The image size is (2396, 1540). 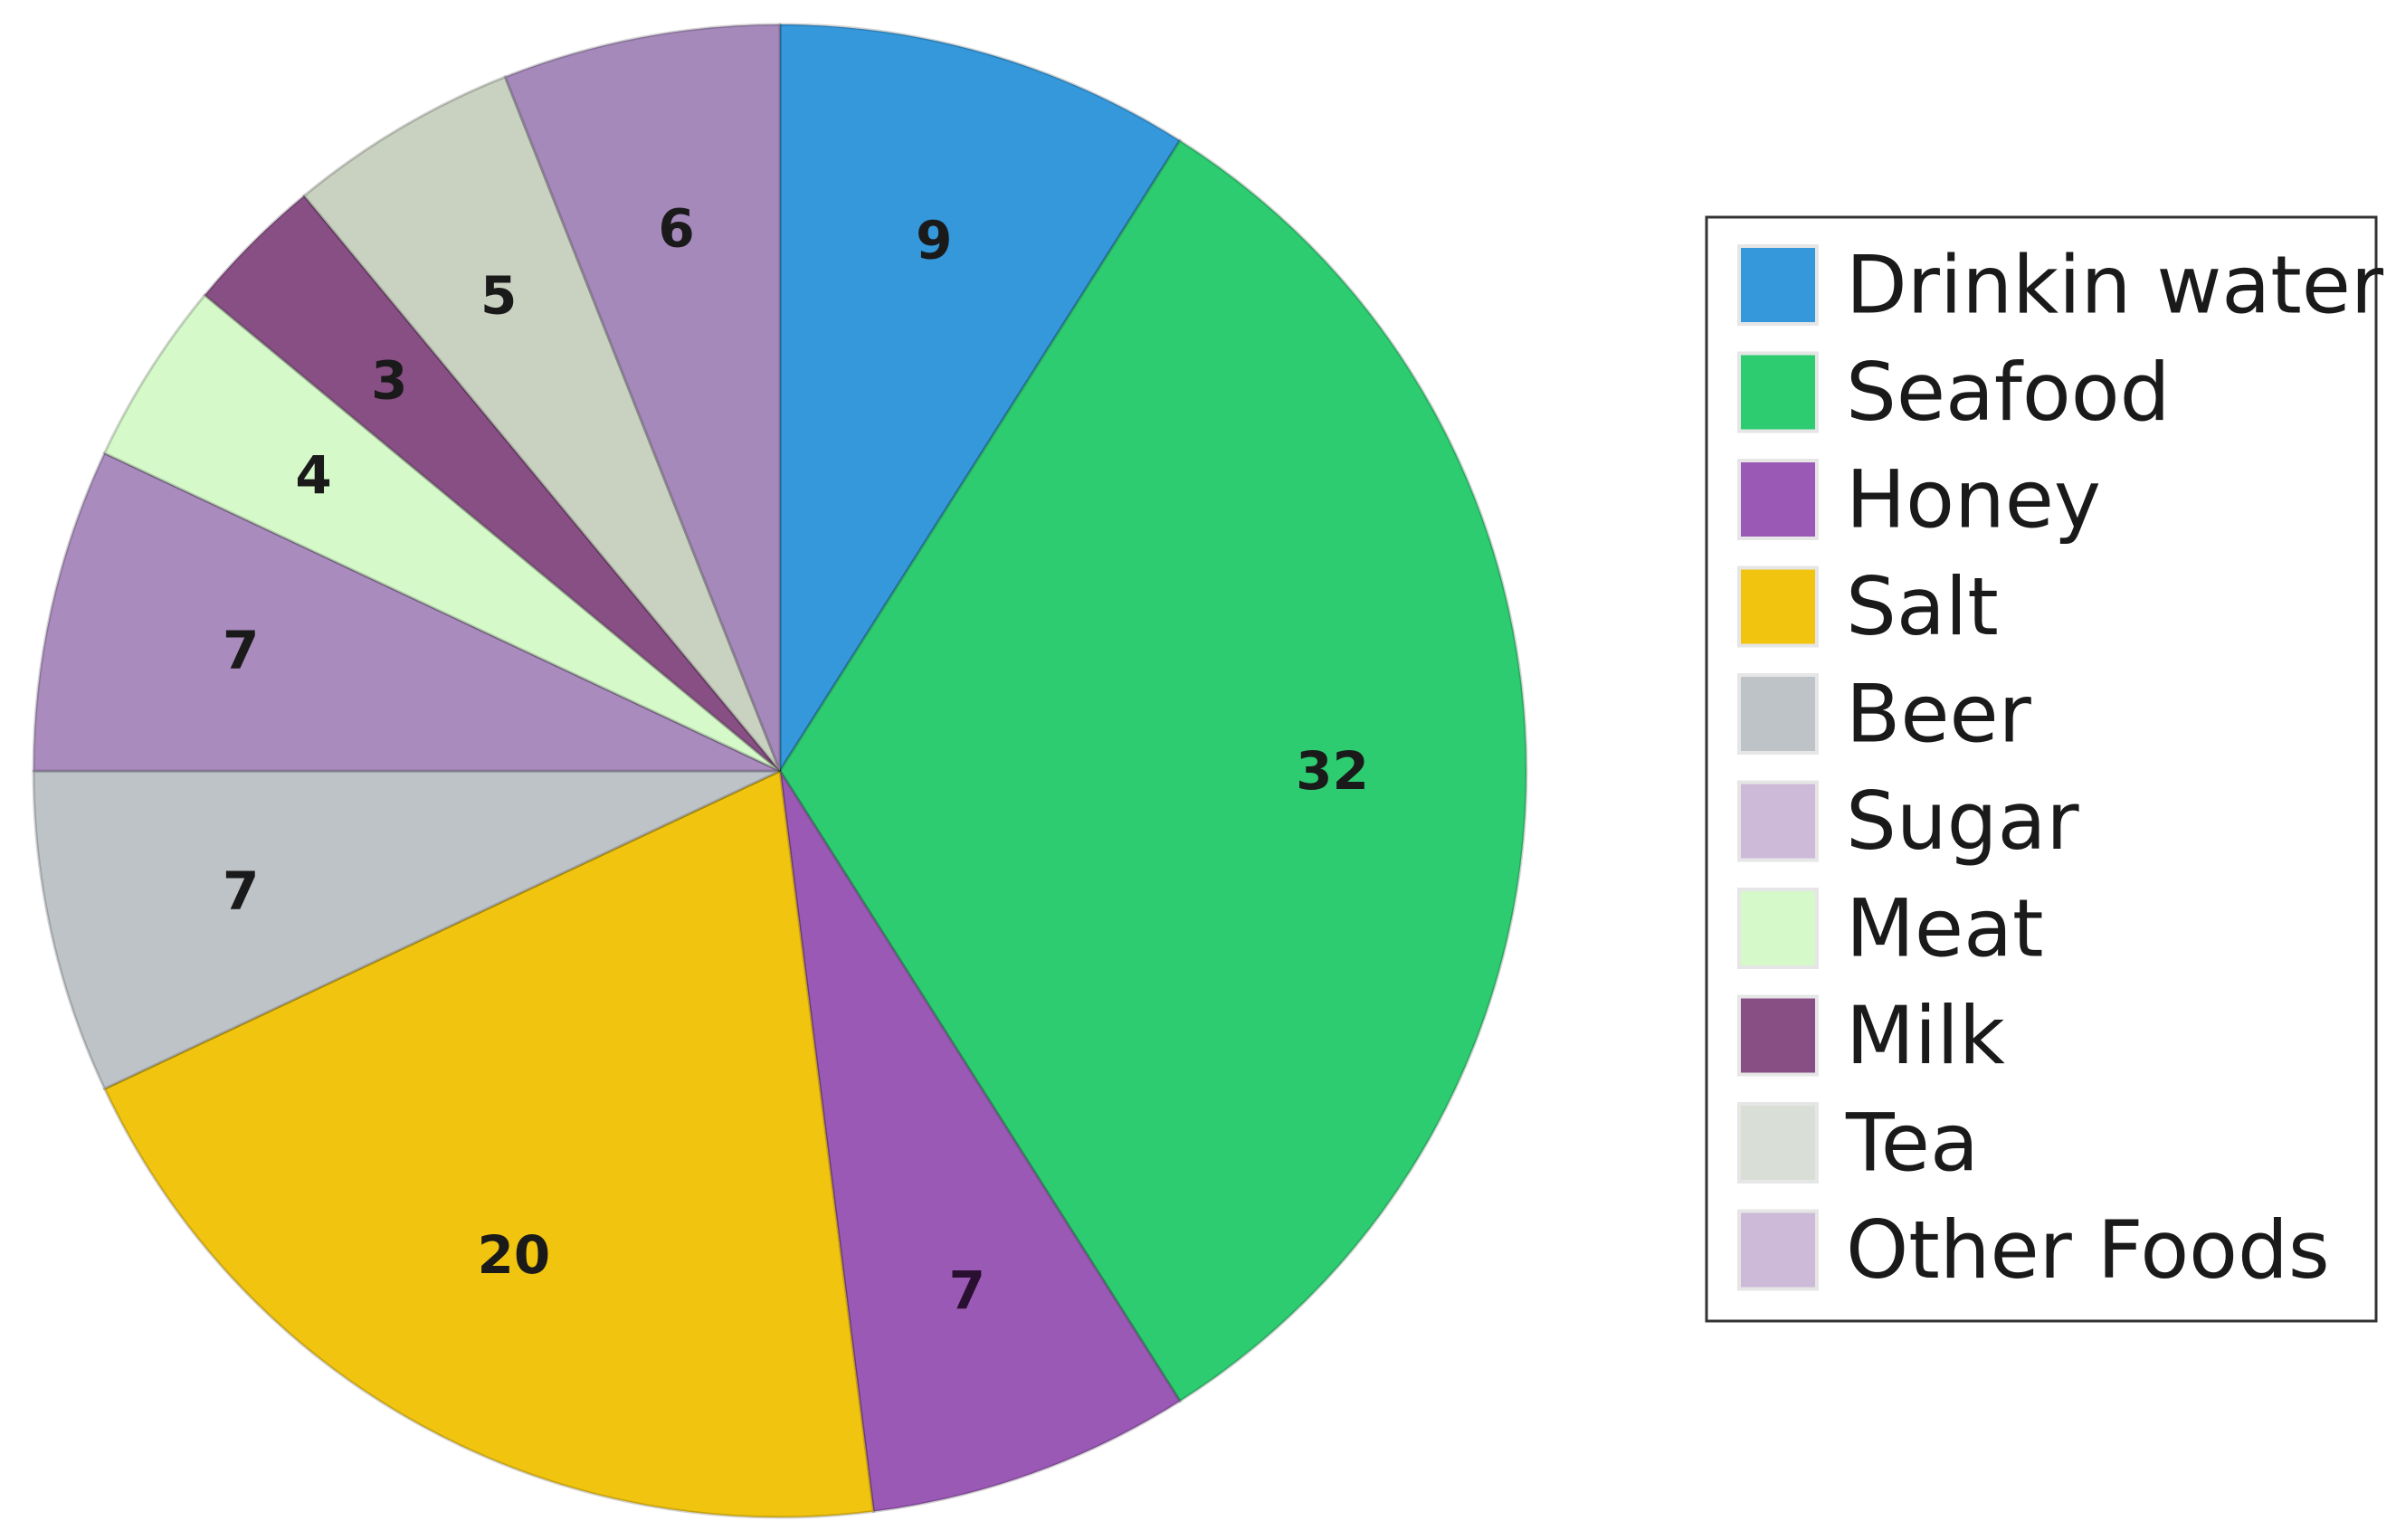 What do you see at coordinates (2008, 393) in the screenshot?
I see `legend-label-seafood: Seafood` at bounding box center [2008, 393].